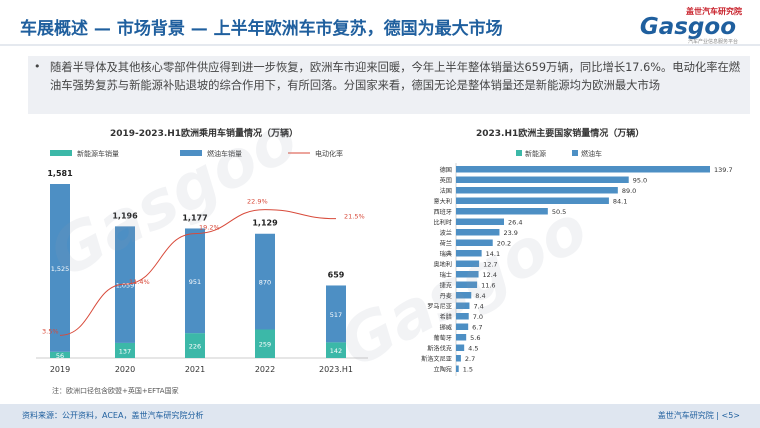 Image resolution: width=760 pixels, height=428 pixels. What do you see at coordinates (439, 307) in the screenshot?
I see `country-label: 罗马尼亚` at bounding box center [439, 307].